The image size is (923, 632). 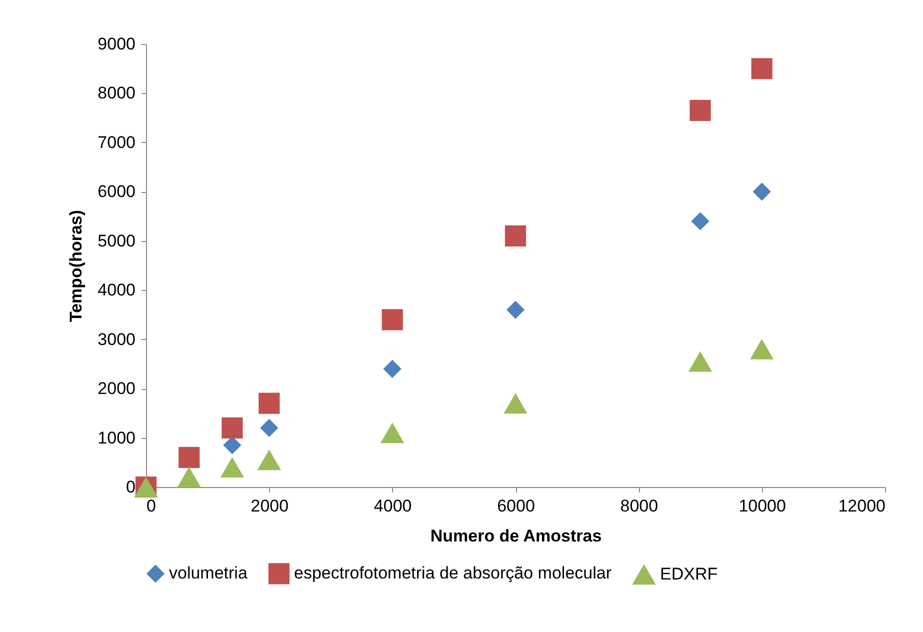 I want to click on x-tick-label: 0, so click(x=151, y=506).